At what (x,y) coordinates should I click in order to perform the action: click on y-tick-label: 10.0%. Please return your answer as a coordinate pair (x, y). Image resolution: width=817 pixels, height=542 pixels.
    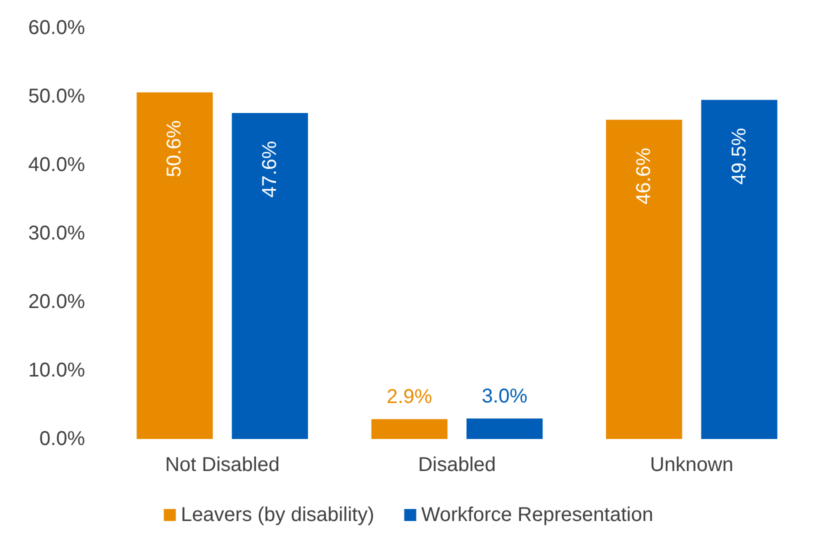
    Looking at the image, I should click on (57, 371).